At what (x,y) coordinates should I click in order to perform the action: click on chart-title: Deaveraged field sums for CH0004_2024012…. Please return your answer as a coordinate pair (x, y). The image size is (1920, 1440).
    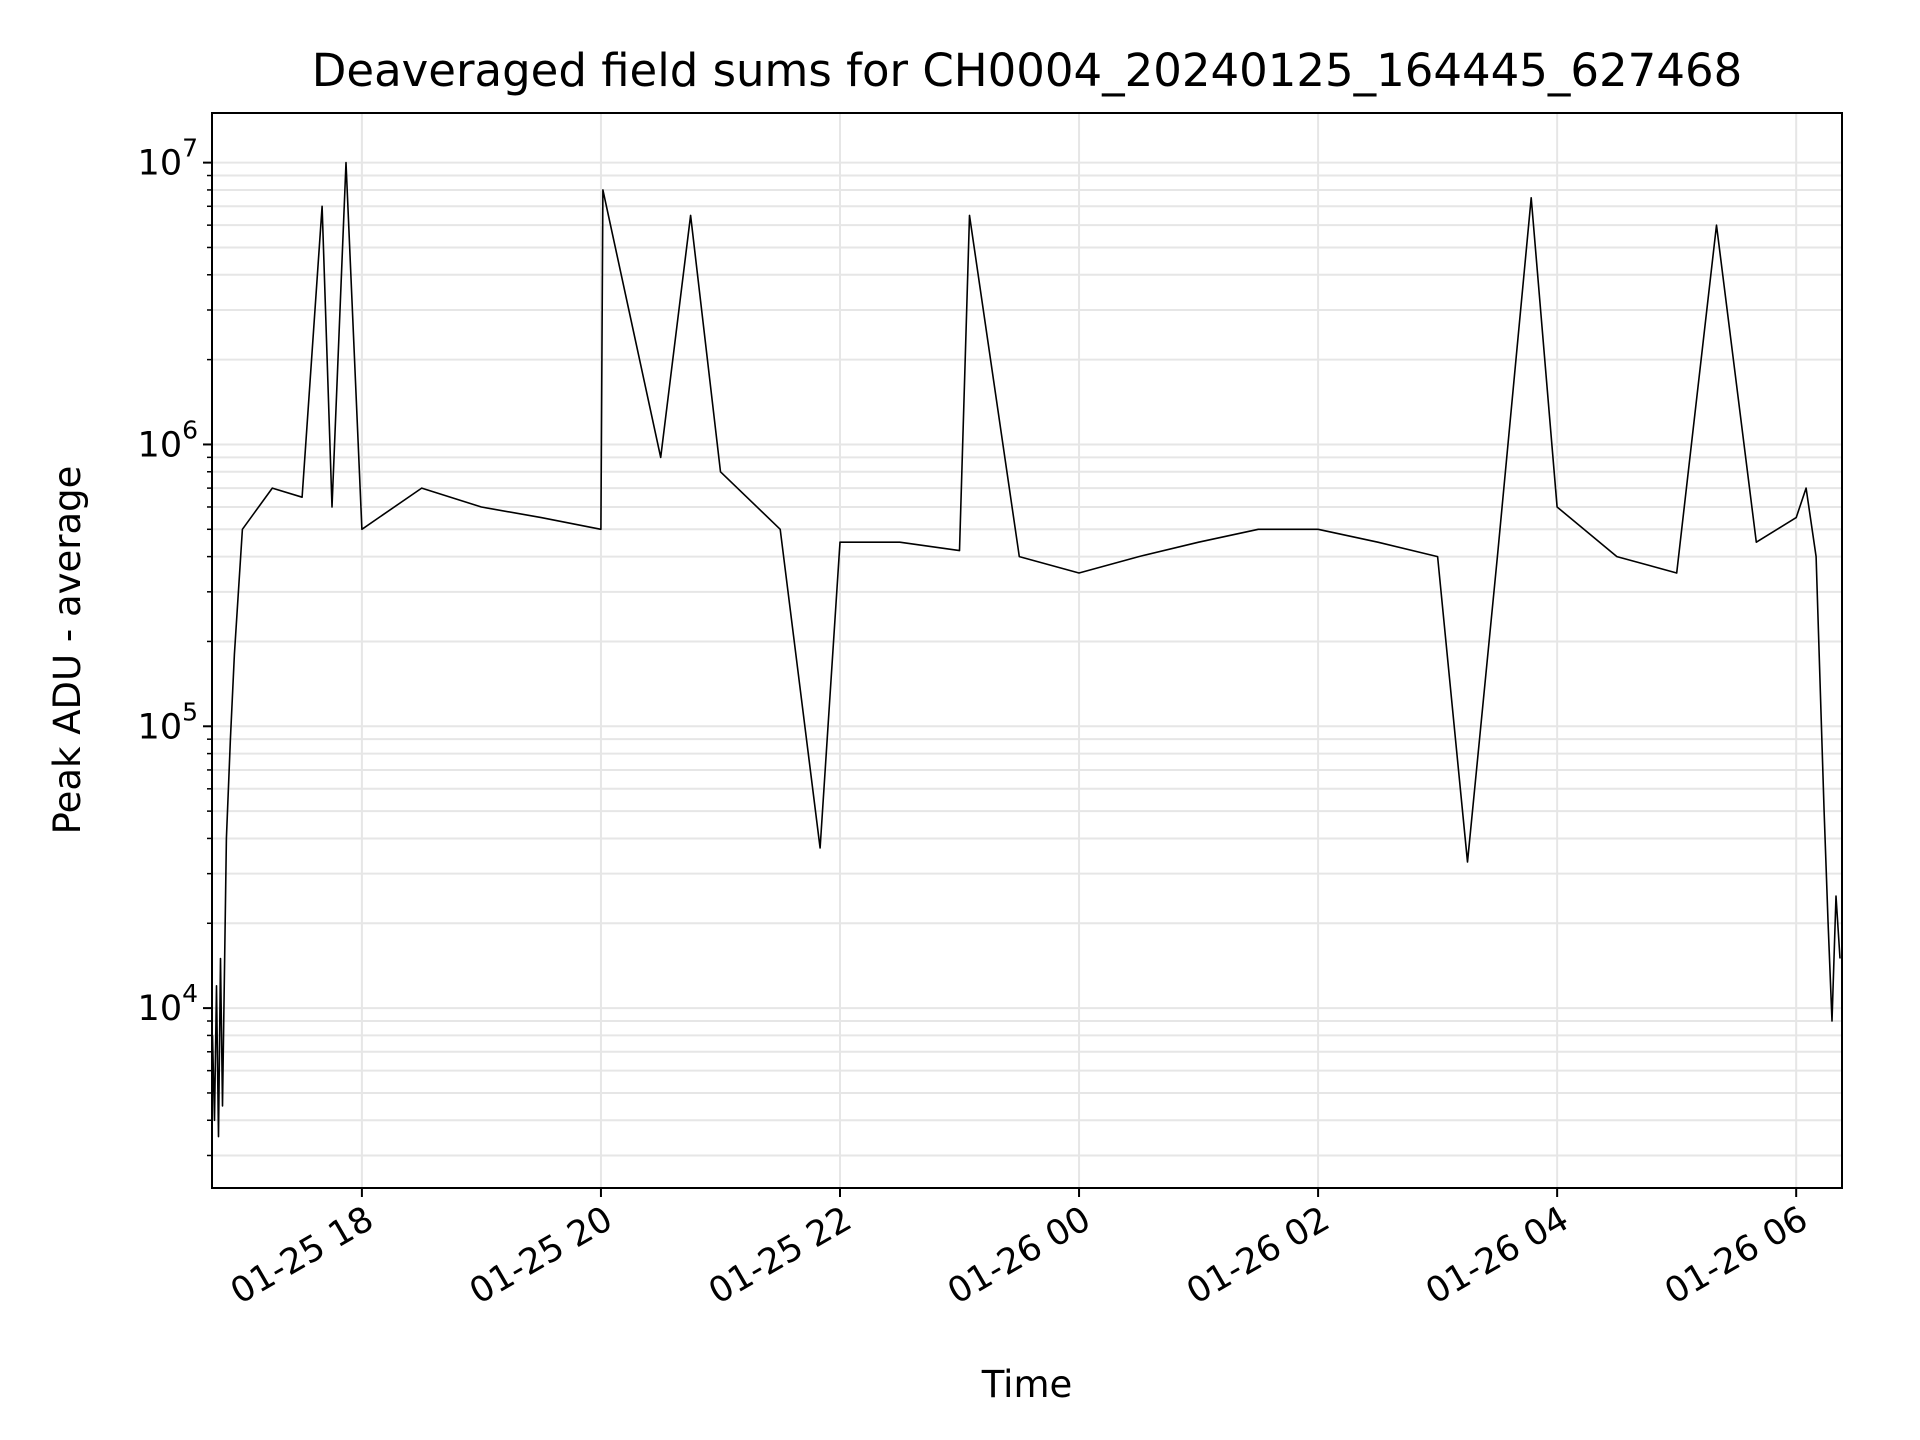
    Looking at the image, I should click on (1027, 70).